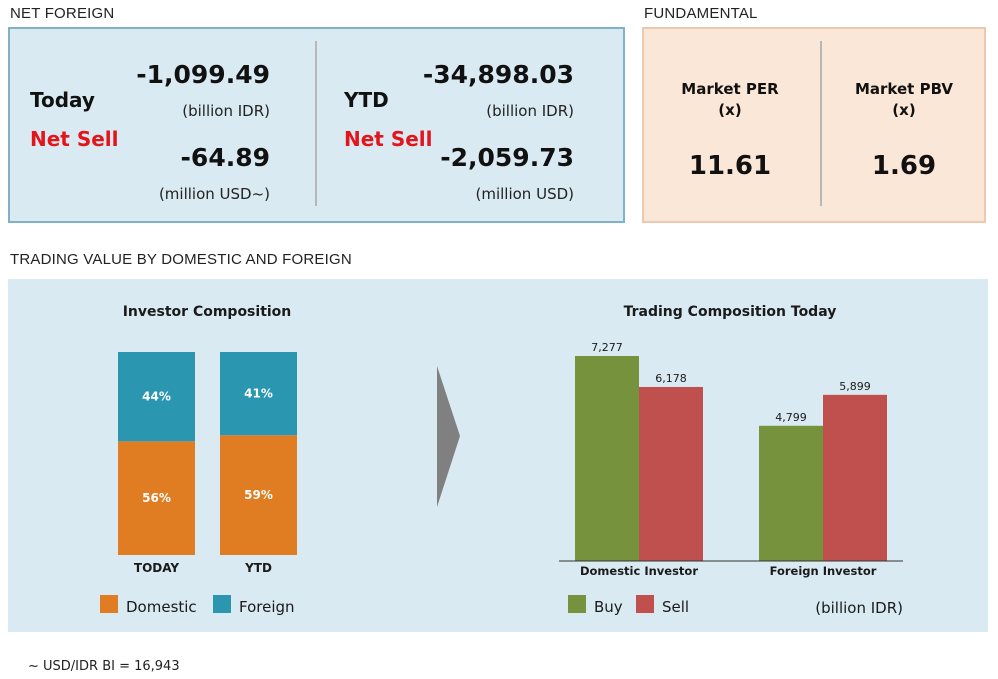 The image size is (998, 679). Describe the element at coordinates (904, 110) in the screenshot. I see `market-pbv-label-line2: (x)` at that location.